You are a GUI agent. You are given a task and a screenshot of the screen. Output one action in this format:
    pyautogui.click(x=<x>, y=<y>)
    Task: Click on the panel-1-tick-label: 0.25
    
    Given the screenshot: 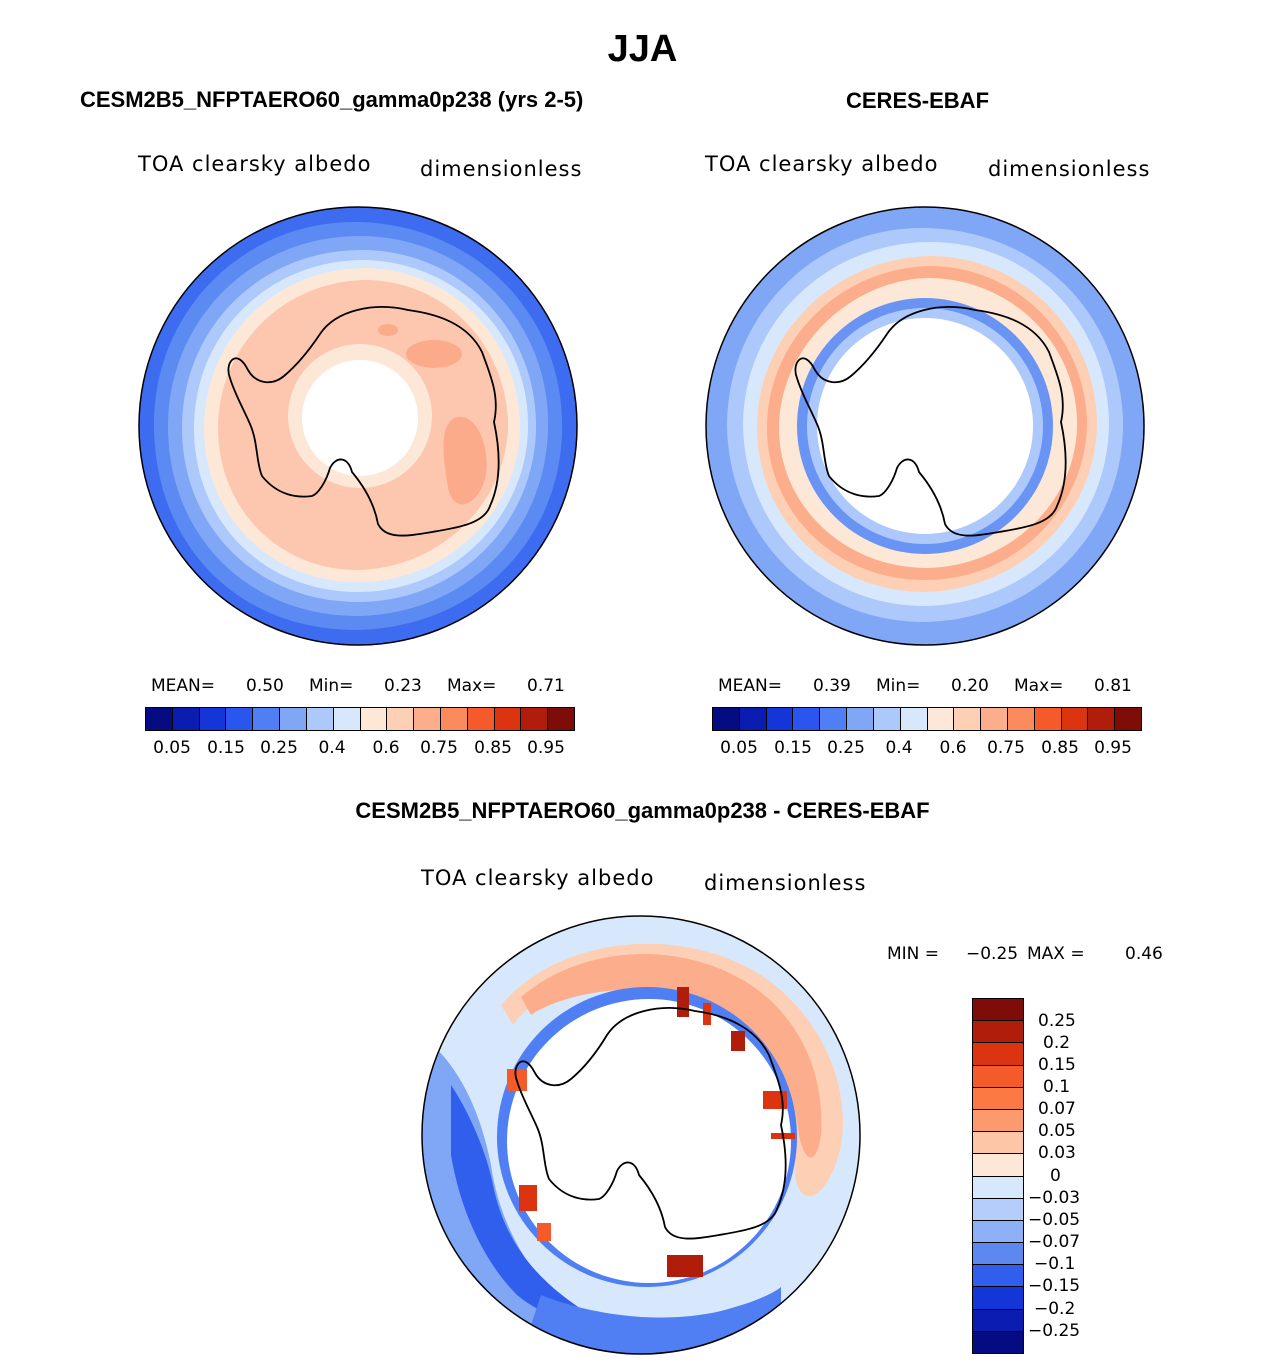 What is the action you would take?
    pyautogui.click(x=279, y=748)
    